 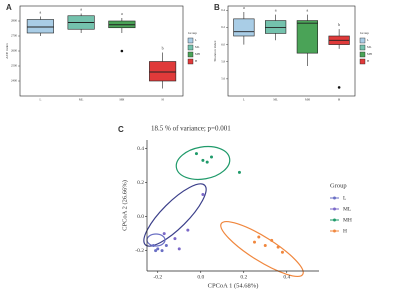 I want to click on x-tick-label: 0.0, so click(x=200, y=277).